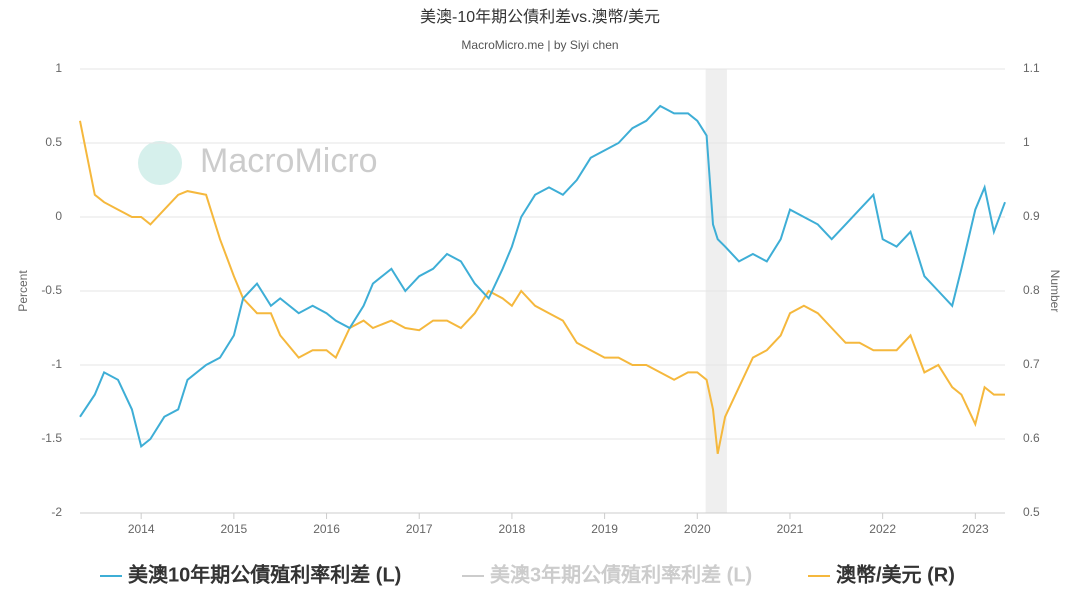  Describe the element at coordinates (326, 529) in the screenshot. I see `x-tick-label: 2016` at that location.